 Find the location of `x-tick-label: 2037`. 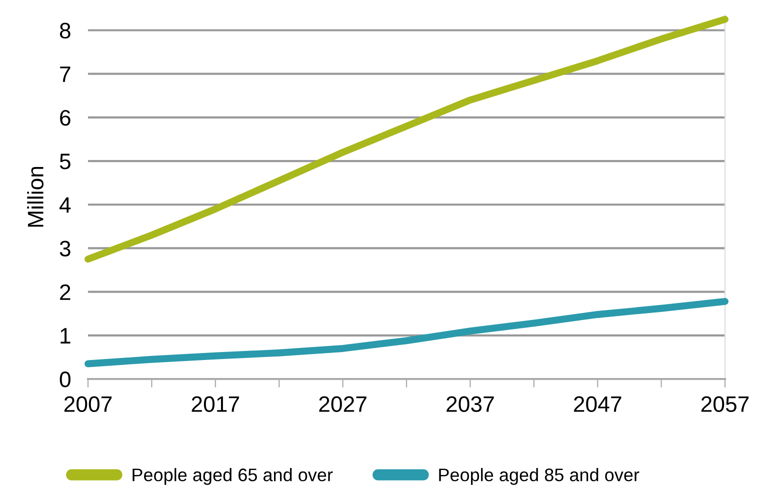

x-tick-label: 2037 is located at coordinates (470, 404).